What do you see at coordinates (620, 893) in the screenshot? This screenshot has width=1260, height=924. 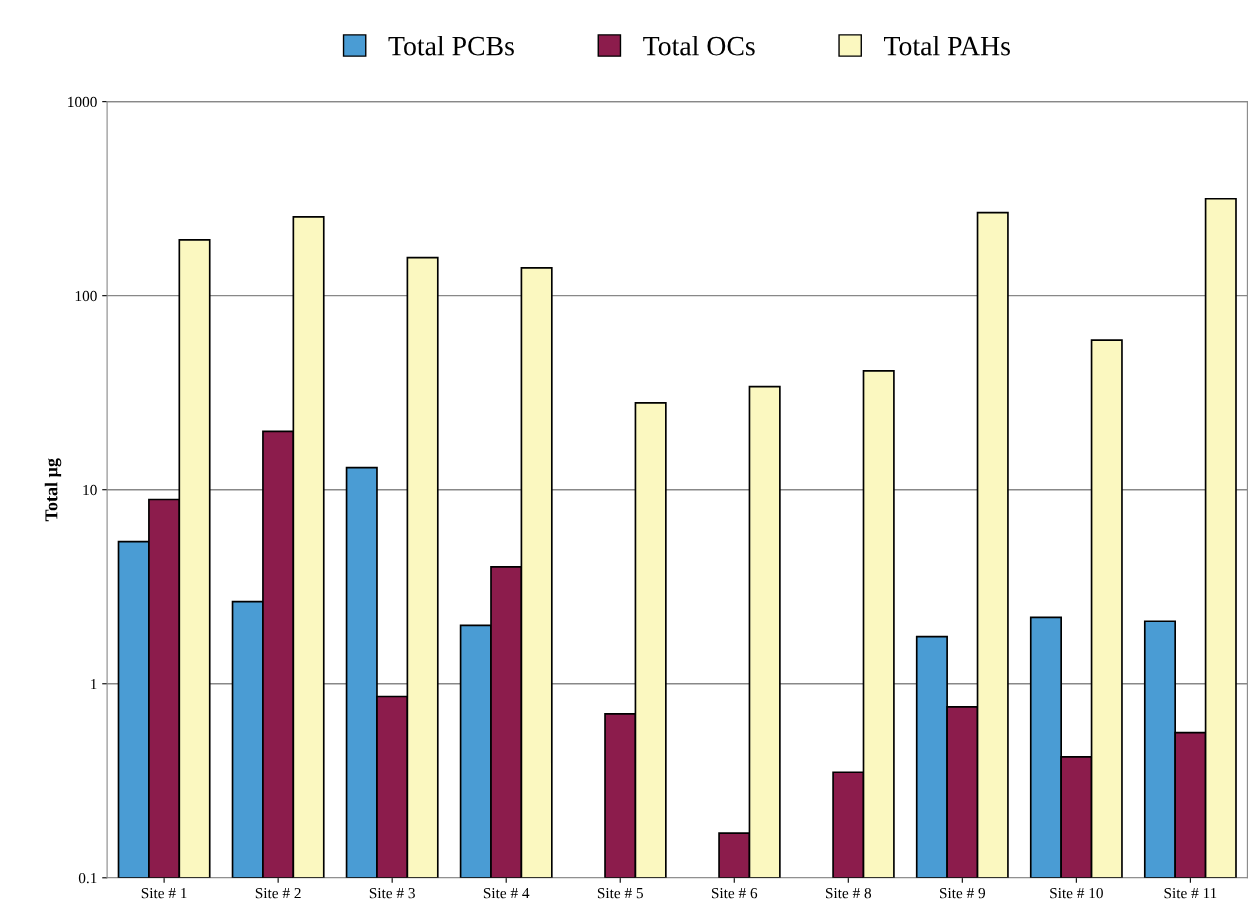 I see `x-tick-label: Site # 5` at bounding box center [620, 893].